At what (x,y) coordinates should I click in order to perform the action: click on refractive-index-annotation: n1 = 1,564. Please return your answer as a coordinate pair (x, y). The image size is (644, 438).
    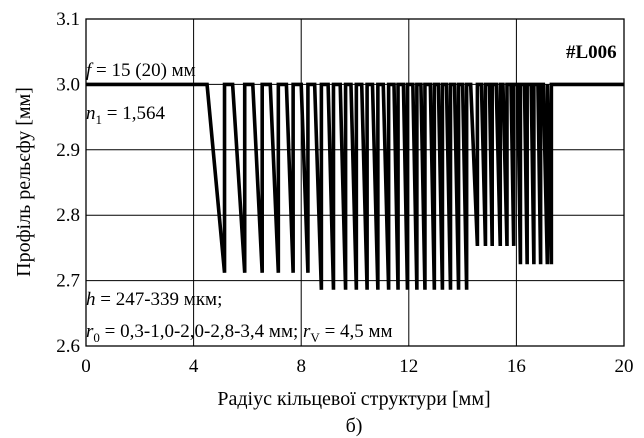
    Looking at the image, I should click on (125, 115).